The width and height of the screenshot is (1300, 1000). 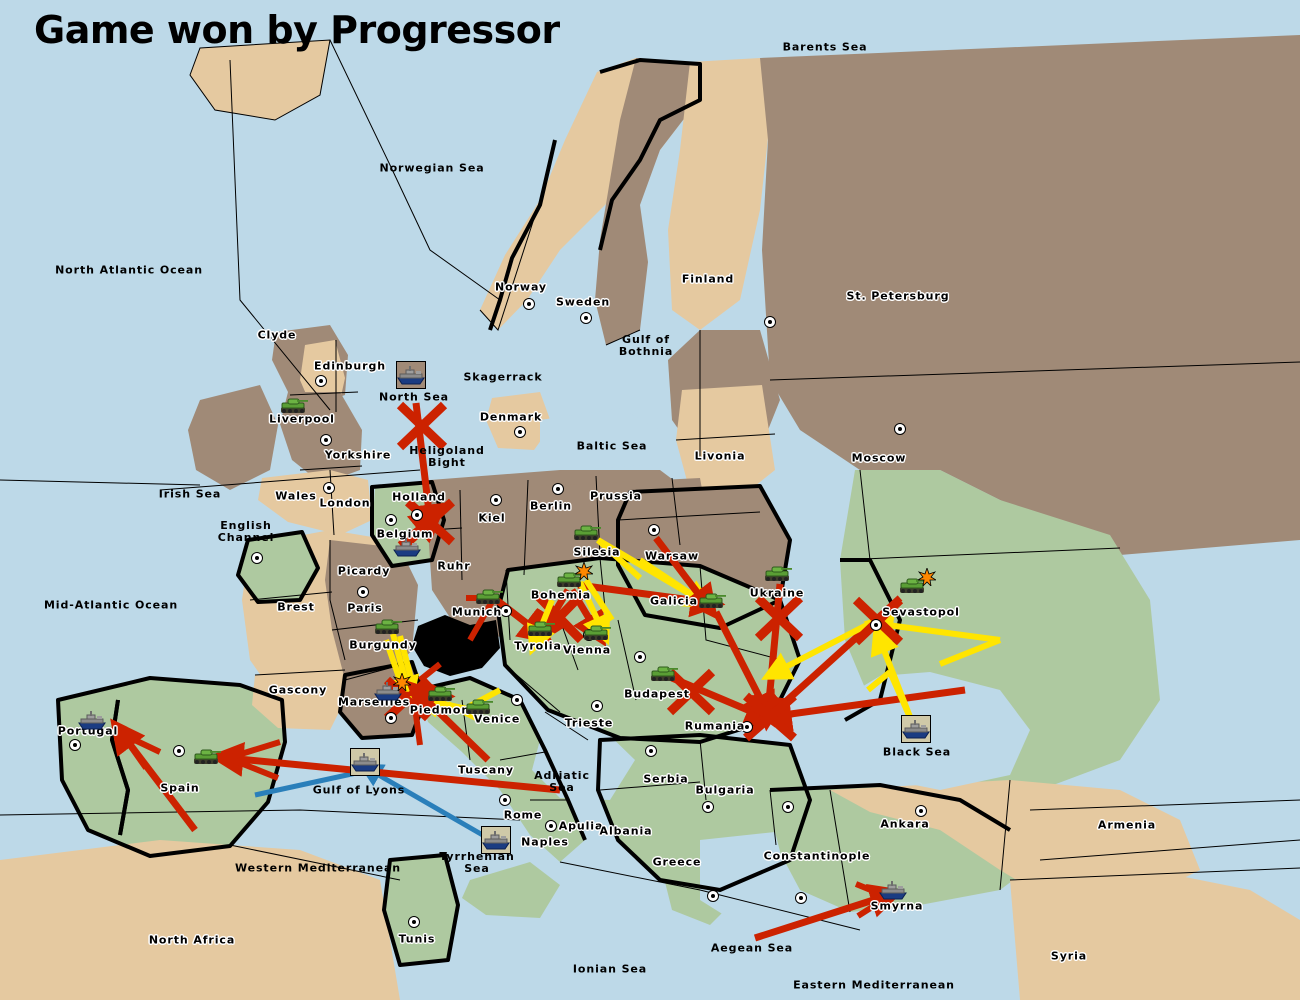 I want to click on order-arrow-warsaw-galicia, so click(x=685, y=577).